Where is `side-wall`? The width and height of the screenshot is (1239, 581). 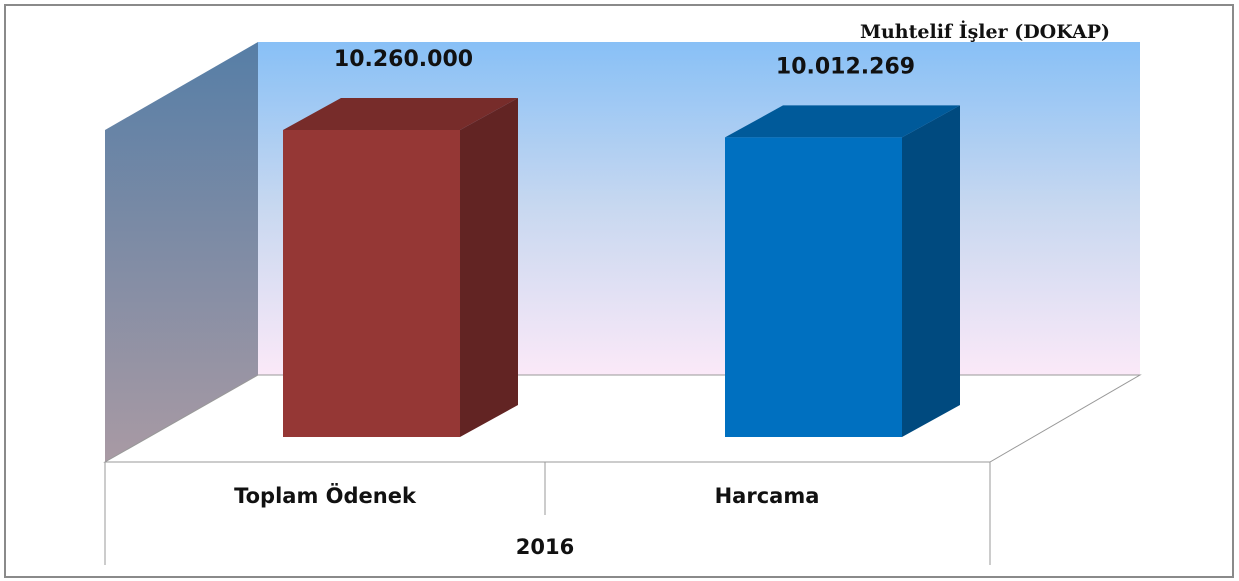 side-wall is located at coordinates (181, 252).